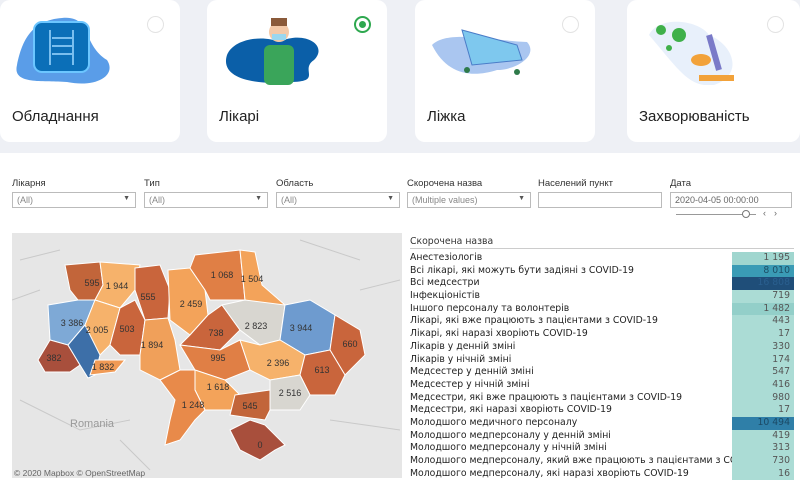 This screenshot has height=493, width=800. I want to click on card-doctors: Лікарі, so click(297, 71).